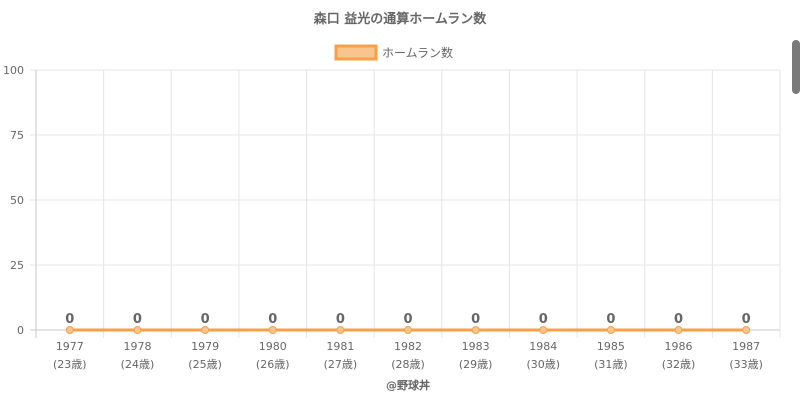 The height and width of the screenshot is (400, 800). Describe the element at coordinates (356, 52) in the screenshot. I see `legend-swatch` at that location.